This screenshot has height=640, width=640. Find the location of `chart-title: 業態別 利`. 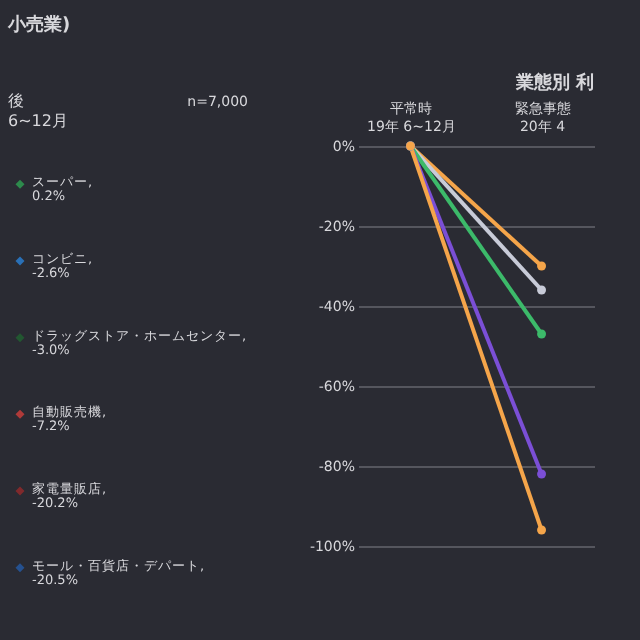

chart-title: 業態別 利 is located at coordinates (553, 83).